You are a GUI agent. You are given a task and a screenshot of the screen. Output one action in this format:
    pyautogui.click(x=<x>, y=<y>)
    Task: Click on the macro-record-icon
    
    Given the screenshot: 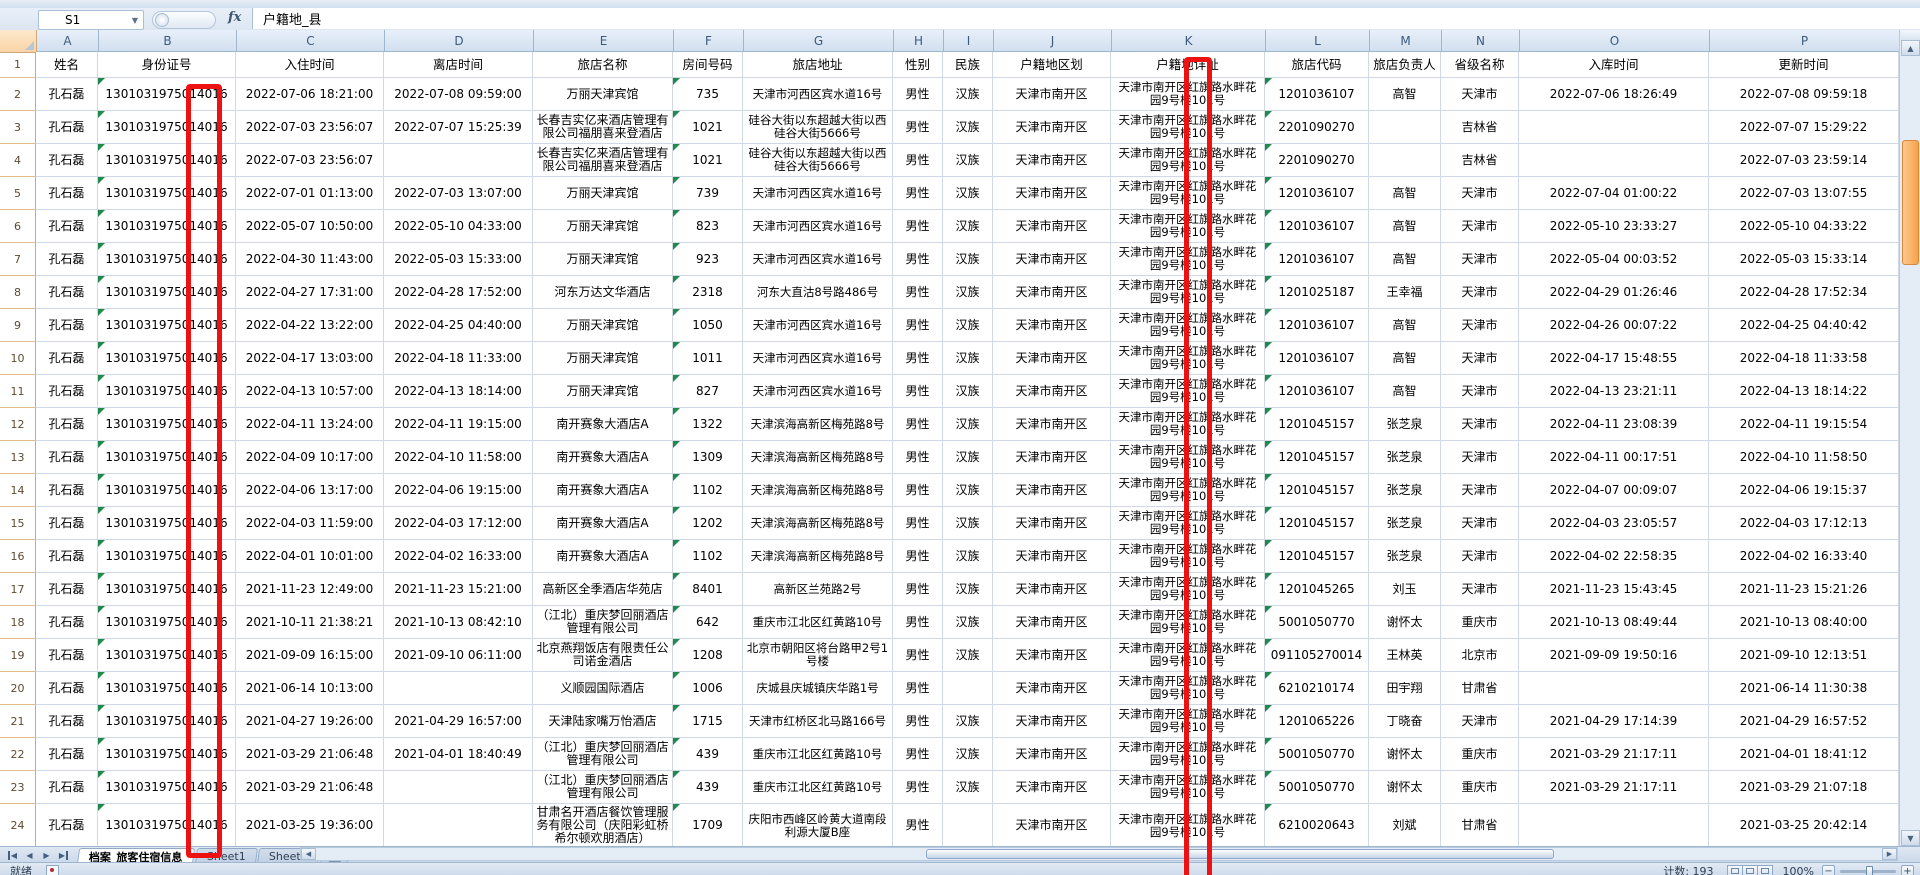 What is the action you would take?
    pyautogui.click(x=52, y=870)
    